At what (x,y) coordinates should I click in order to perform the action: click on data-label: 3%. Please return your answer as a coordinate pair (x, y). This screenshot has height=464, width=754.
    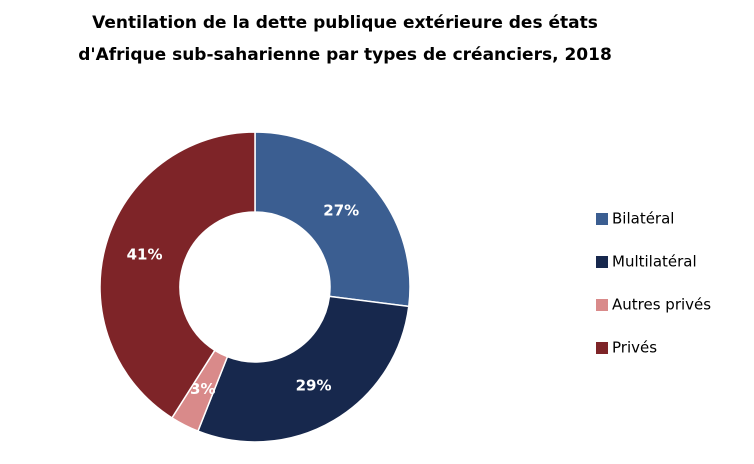
    Looking at the image, I should click on (202, 389).